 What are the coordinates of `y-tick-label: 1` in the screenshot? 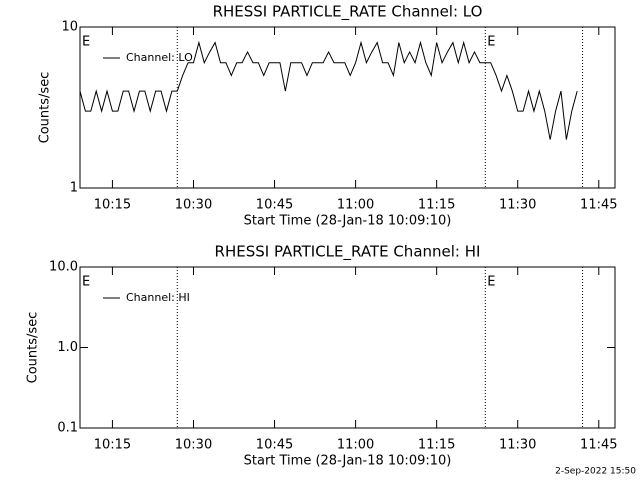 It's located at (74, 188).